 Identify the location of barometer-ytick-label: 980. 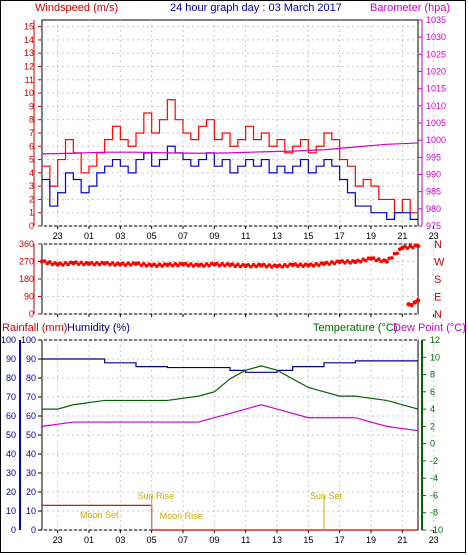
(433, 209).